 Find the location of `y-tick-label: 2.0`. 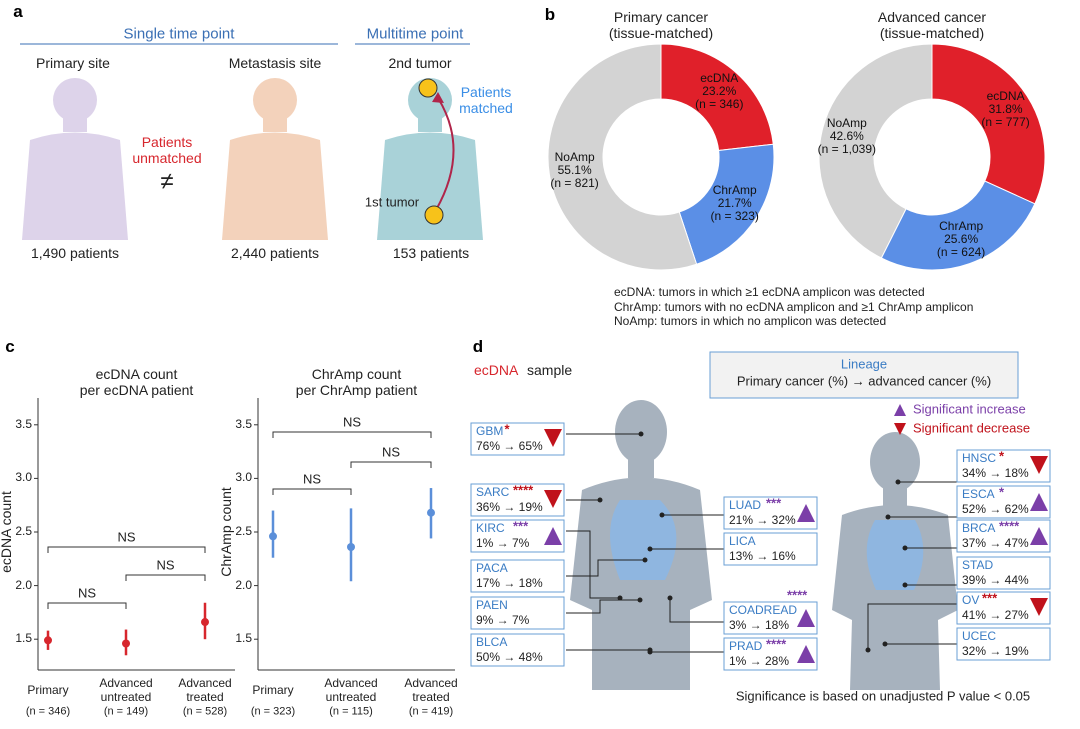

y-tick-label: 2.0 is located at coordinates (23, 584).